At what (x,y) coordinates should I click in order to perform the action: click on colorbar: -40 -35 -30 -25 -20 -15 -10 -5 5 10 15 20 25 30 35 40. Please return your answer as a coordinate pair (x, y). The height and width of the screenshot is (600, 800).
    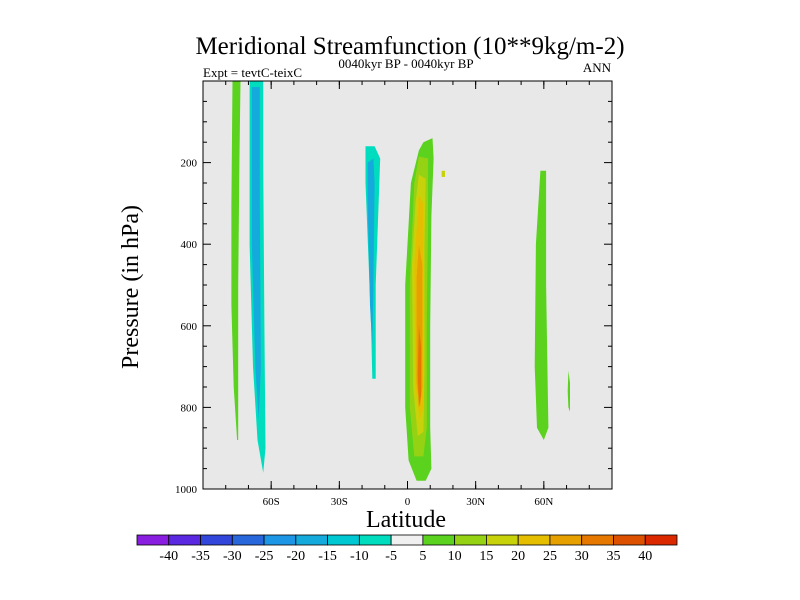
    Looking at the image, I should click on (407, 549).